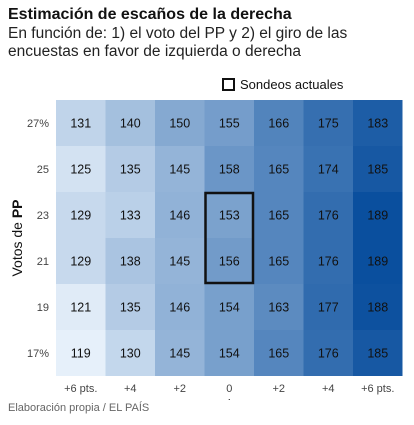 Image resolution: width=414 pixels, height=425 pixels. I want to click on cell-value-label: 174, so click(328, 170).